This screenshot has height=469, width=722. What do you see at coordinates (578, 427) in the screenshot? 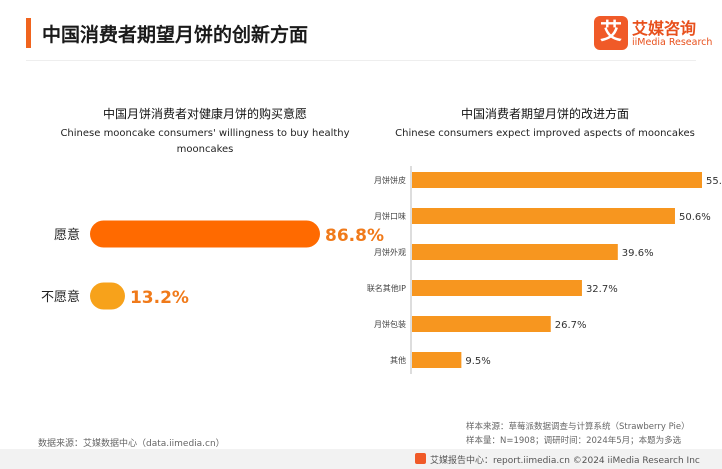
I see `sample-source: 样本来源：草莓派数据调查与计算系统（Strawberry Pie）` at bounding box center [578, 427].